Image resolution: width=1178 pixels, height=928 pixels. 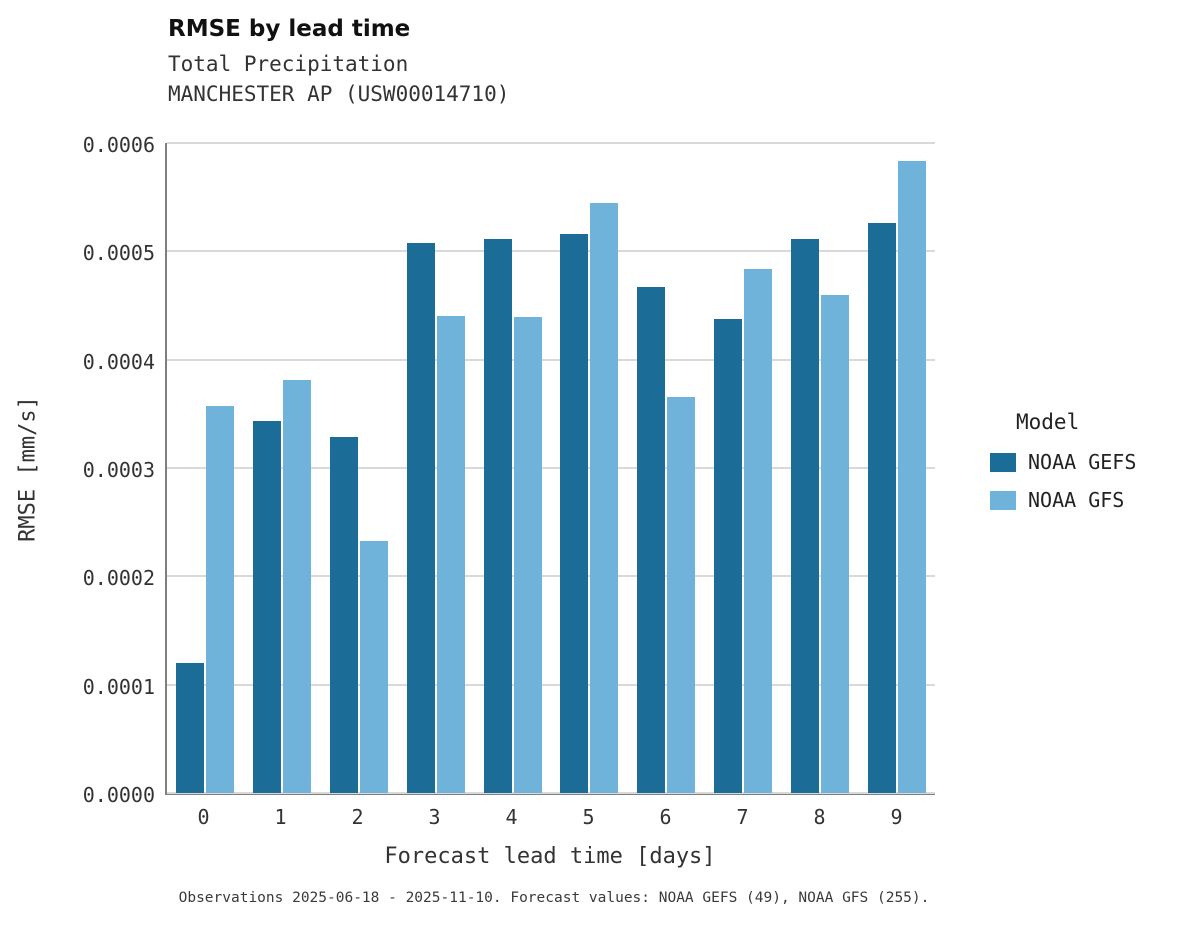 I want to click on chart-subtitle-station: MANCHESTER AP (USW00014710), so click(x=339, y=94).